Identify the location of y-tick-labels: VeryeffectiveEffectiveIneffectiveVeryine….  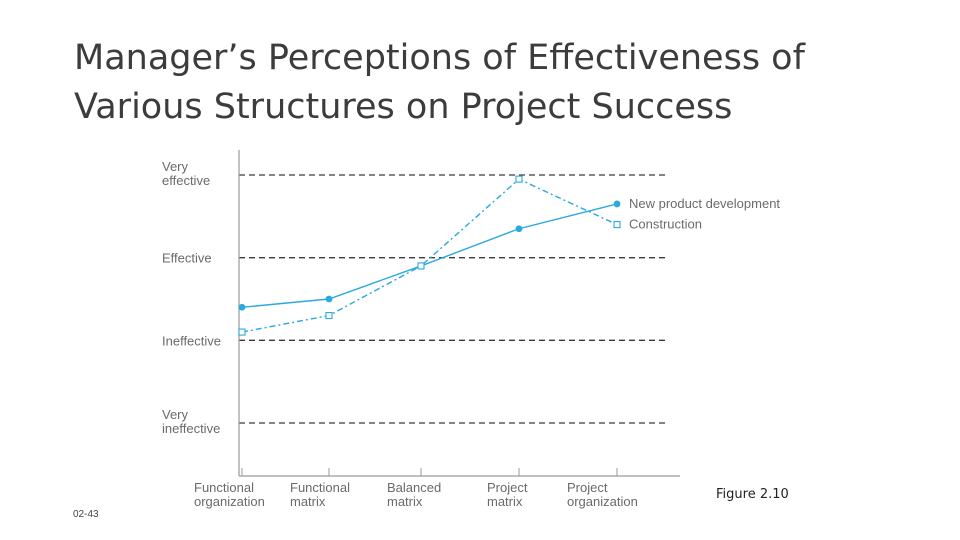
(191, 297).